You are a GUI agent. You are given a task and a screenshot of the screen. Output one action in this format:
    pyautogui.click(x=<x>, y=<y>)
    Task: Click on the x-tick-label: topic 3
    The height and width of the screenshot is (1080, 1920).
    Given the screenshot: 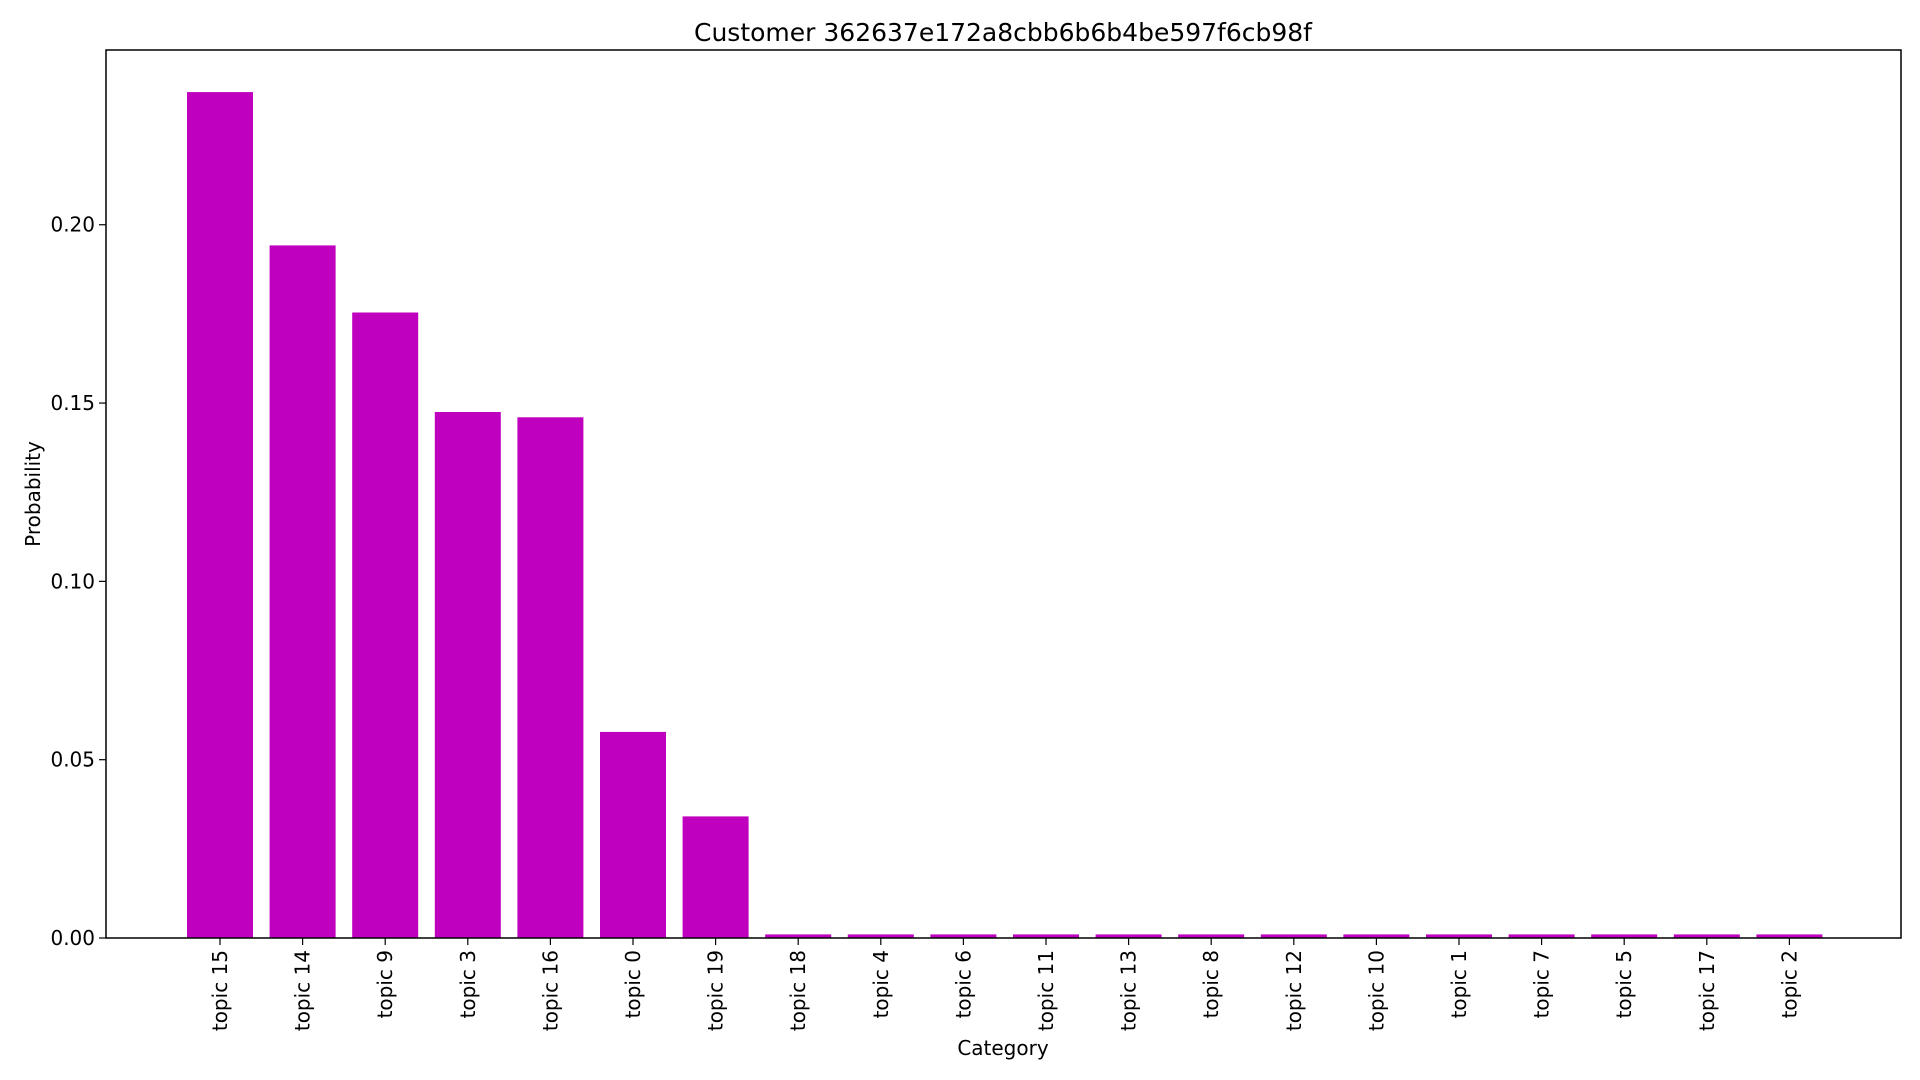 What is the action you would take?
    pyautogui.click(x=468, y=984)
    